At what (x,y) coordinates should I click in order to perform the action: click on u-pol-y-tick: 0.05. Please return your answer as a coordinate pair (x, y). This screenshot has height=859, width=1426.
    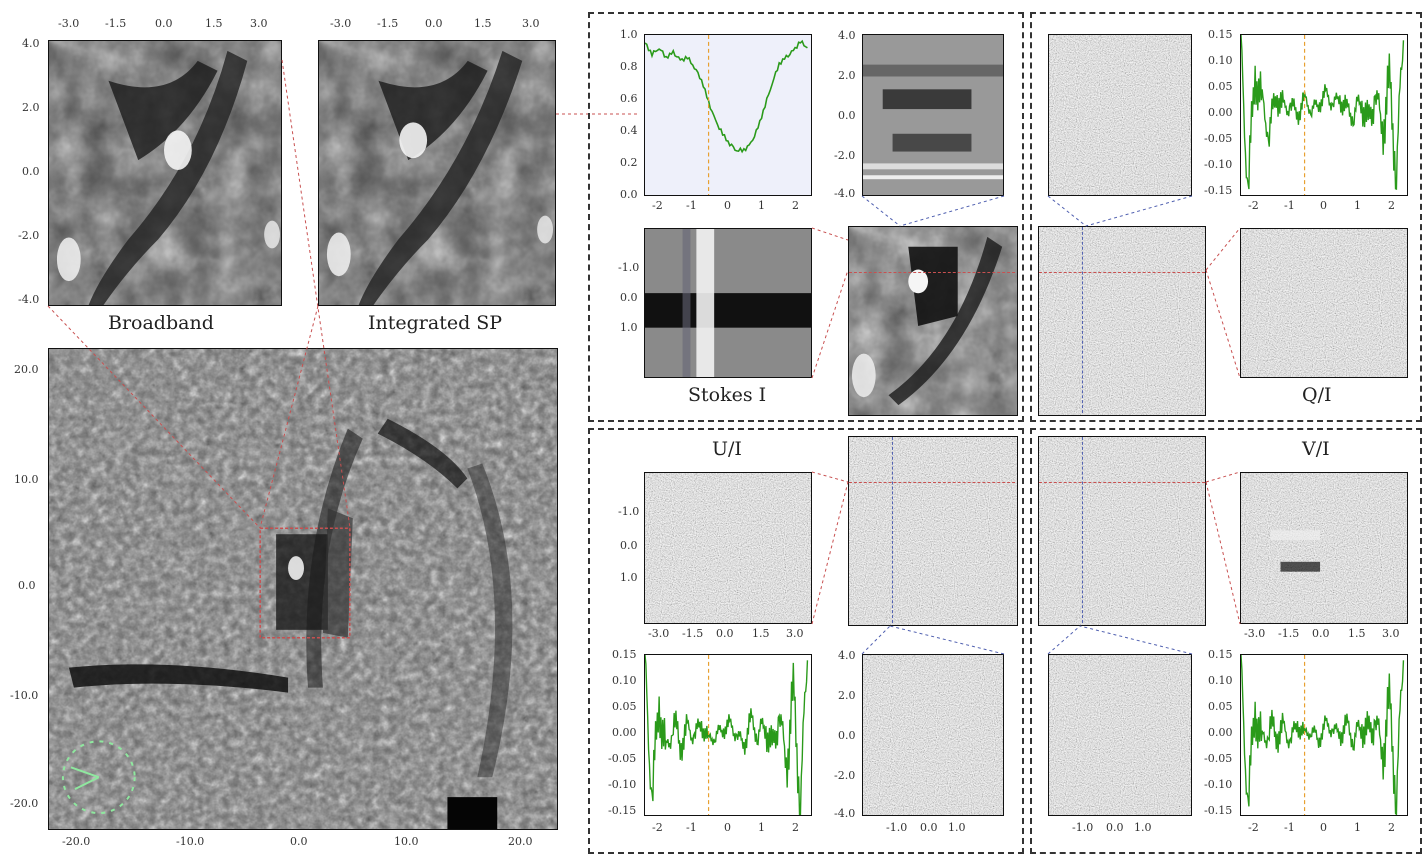
    Looking at the image, I should click on (624, 706).